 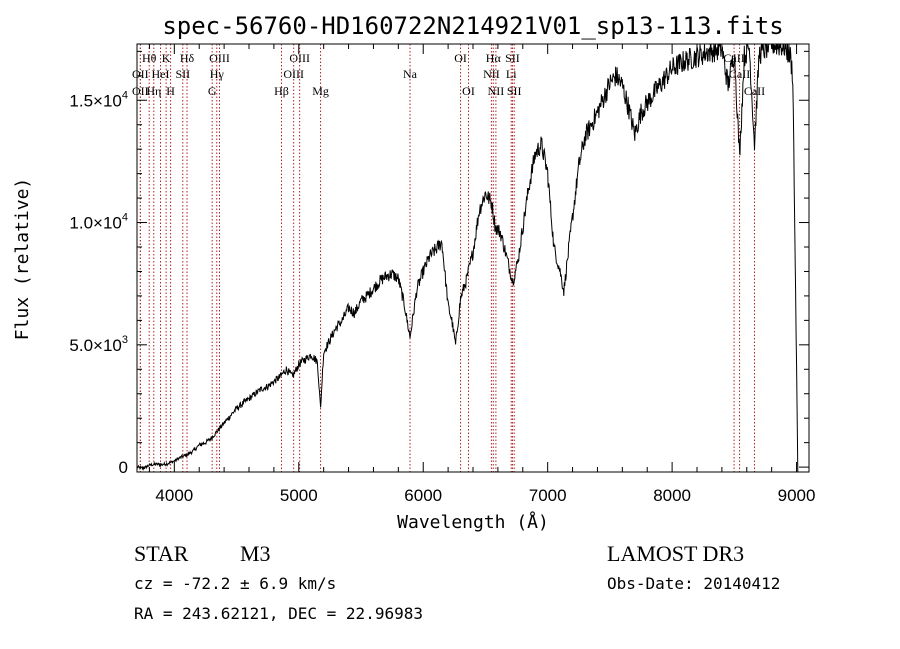 What do you see at coordinates (255, 553) in the screenshot?
I see `object-subclass: M3` at bounding box center [255, 553].